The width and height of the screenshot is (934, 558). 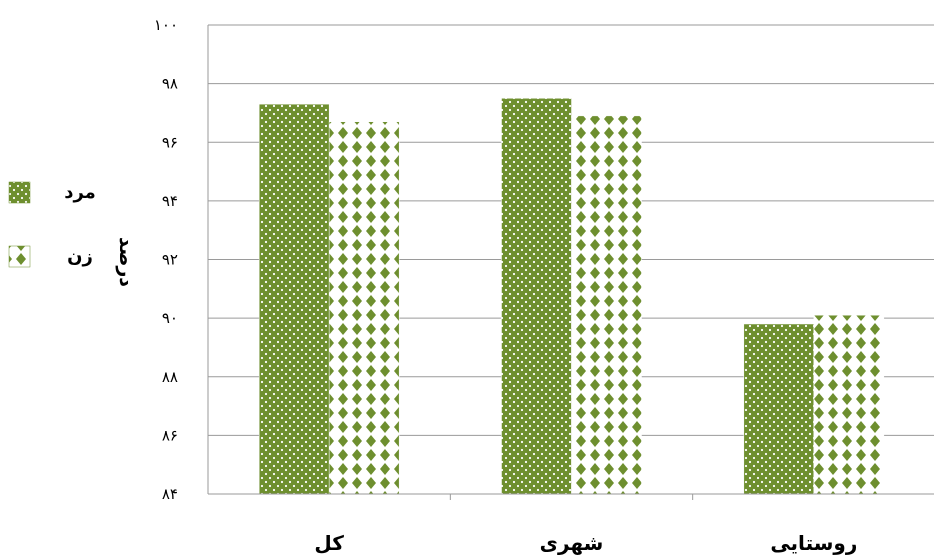 I want to click on legend-label: مرد, so click(x=80, y=192).